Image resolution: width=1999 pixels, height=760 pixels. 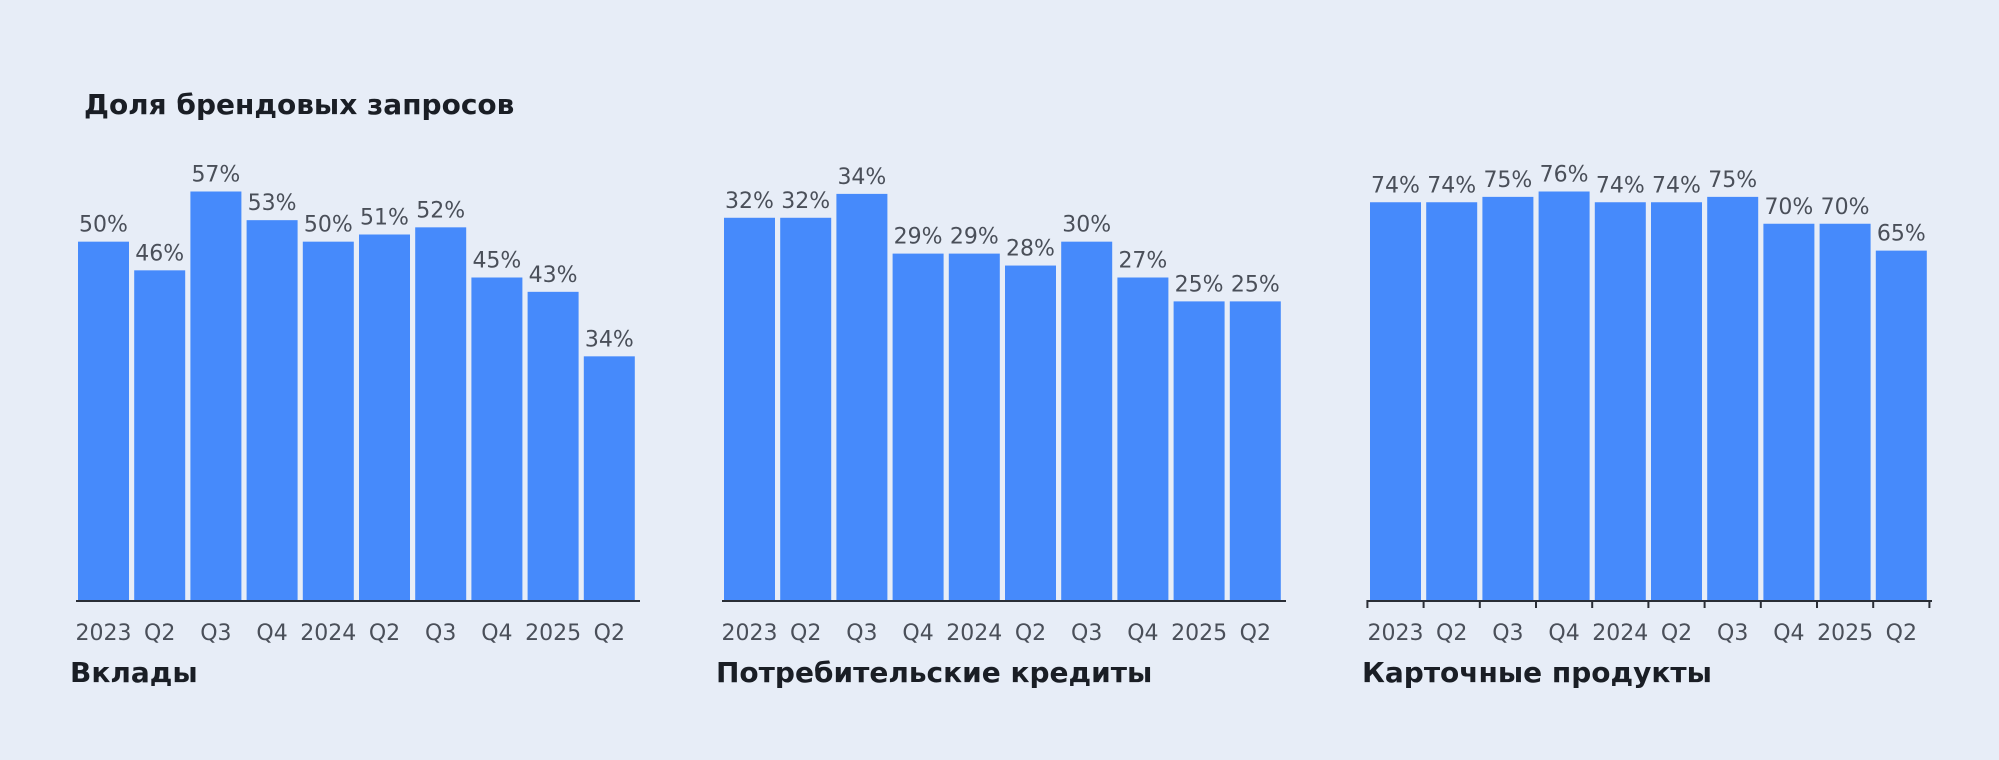 I want to click on card-products-tick-label-2: Q3, so click(x=1507, y=633).